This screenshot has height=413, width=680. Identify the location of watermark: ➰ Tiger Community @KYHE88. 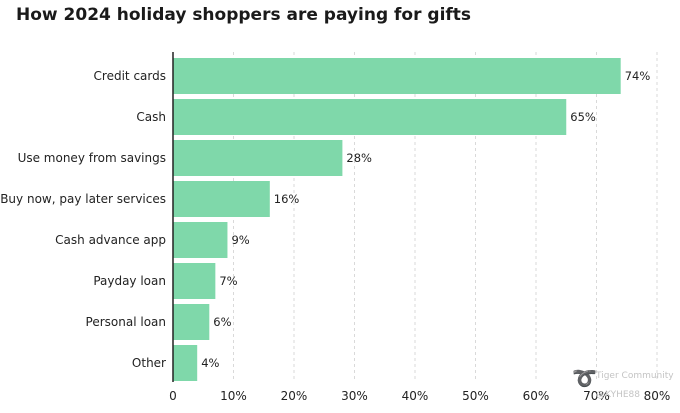
(623, 386).